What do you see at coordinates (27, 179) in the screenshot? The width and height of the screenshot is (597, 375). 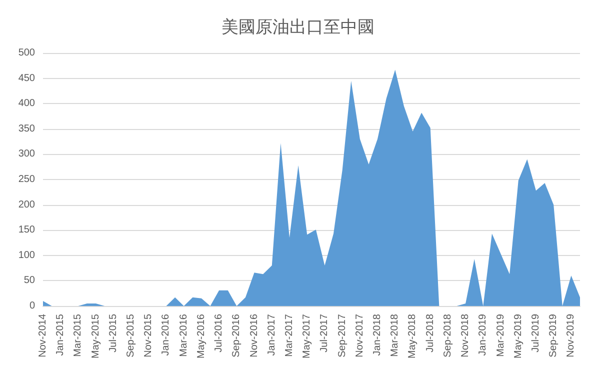 I see `y-tick-label: 250` at bounding box center [27, 179].